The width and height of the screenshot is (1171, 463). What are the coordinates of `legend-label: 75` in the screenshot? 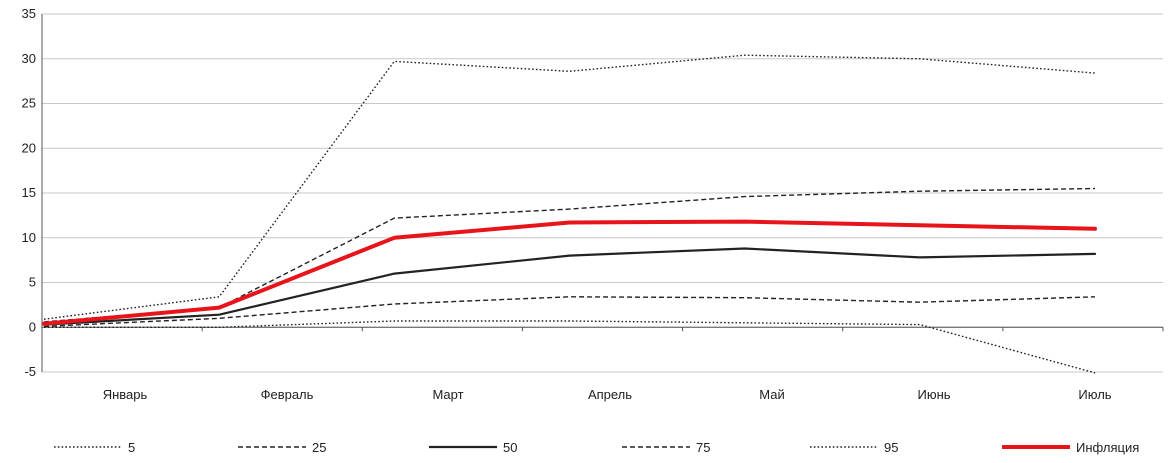 It's located at (703, 447).